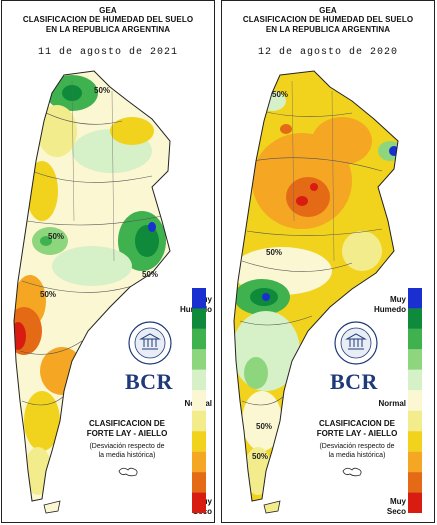  What do you see at coordinates (396, 506) in the screenshot?
I see `legend-very-dry-label: Muy Seco` at bounding box center [396, 506].